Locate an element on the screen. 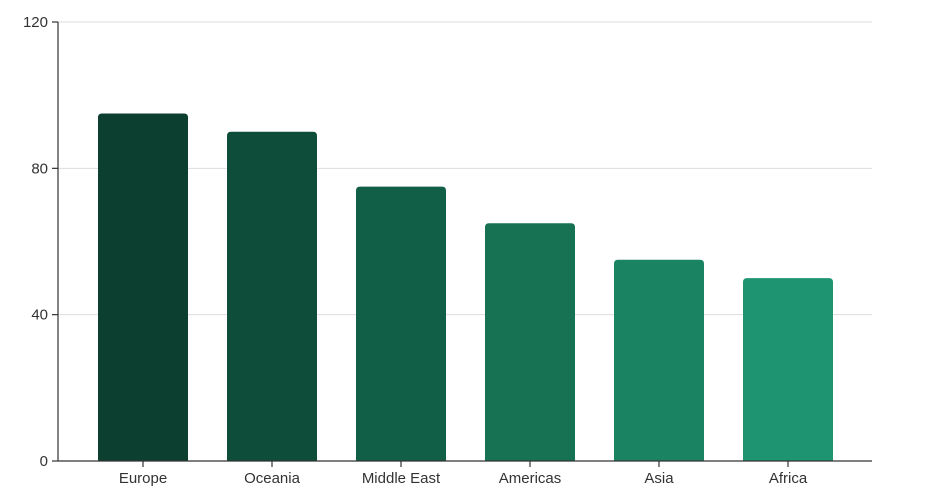 Image resolution: width=942 pixels, height=496 pixels. y-tick-label: 80 is located at coordinates (39, 168).